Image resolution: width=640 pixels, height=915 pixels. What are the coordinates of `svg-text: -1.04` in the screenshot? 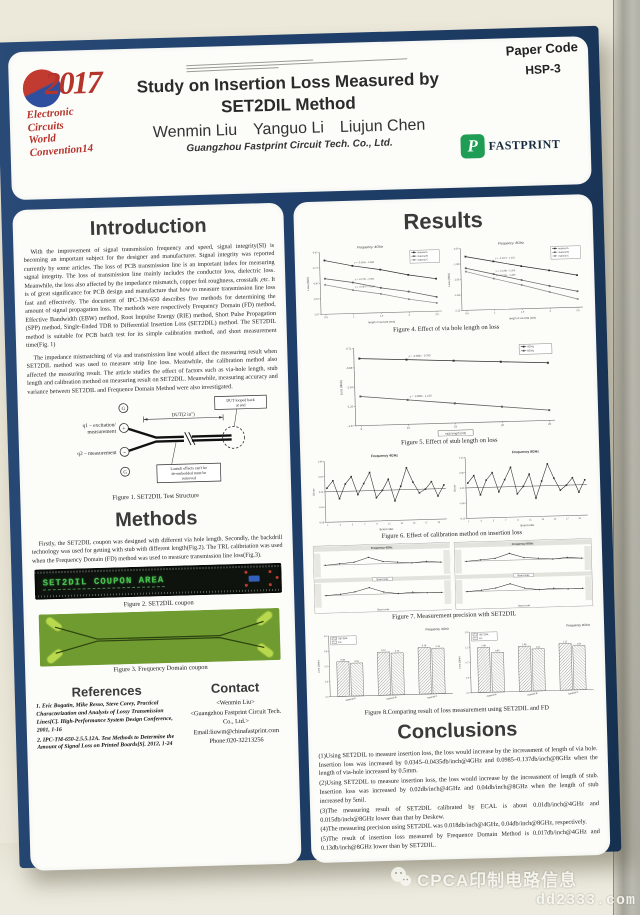 It's located at (350, 387).